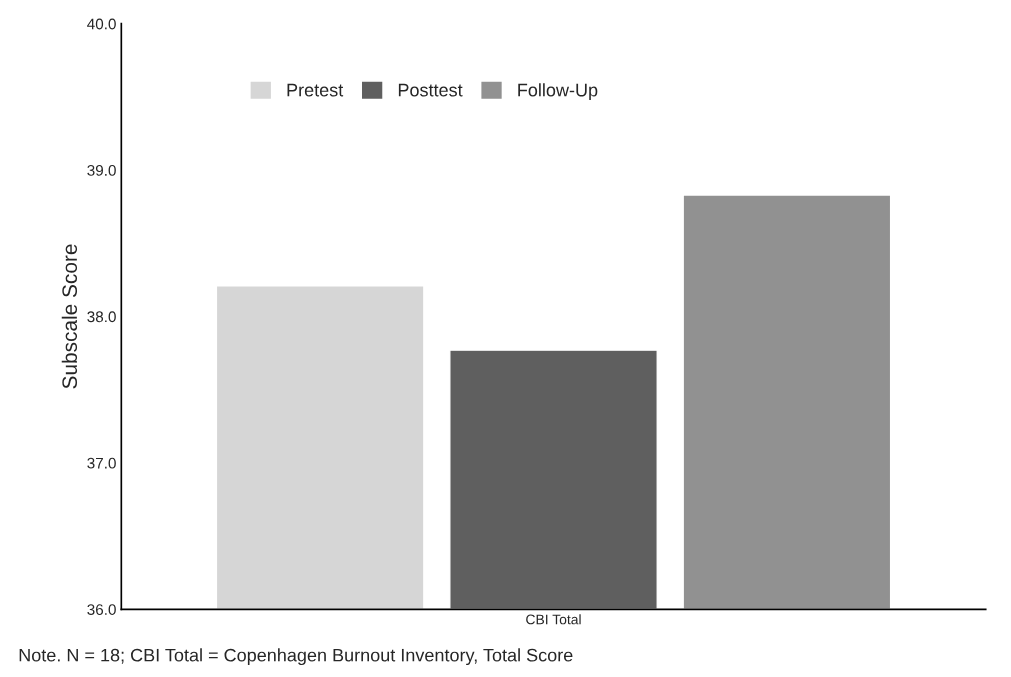  Describe the element at coordinates (101, 170) in the screenshot. I see `y-tick-label: 39.0` at that location.